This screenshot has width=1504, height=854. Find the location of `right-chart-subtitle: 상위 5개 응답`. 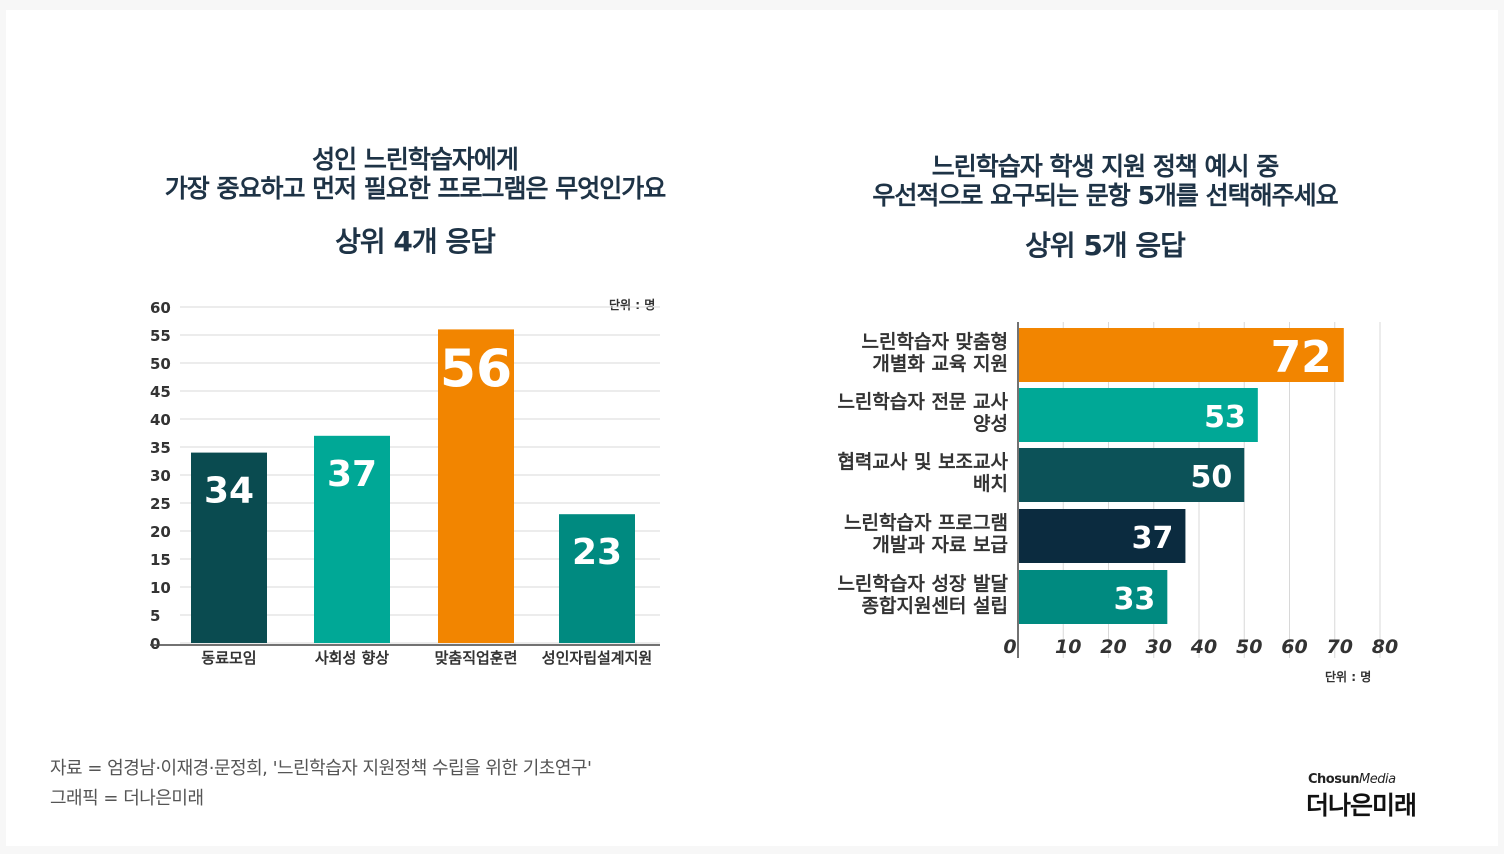

right-chart-subtitle: 상위 5개 응답 is located at coordinates (1105, 245).